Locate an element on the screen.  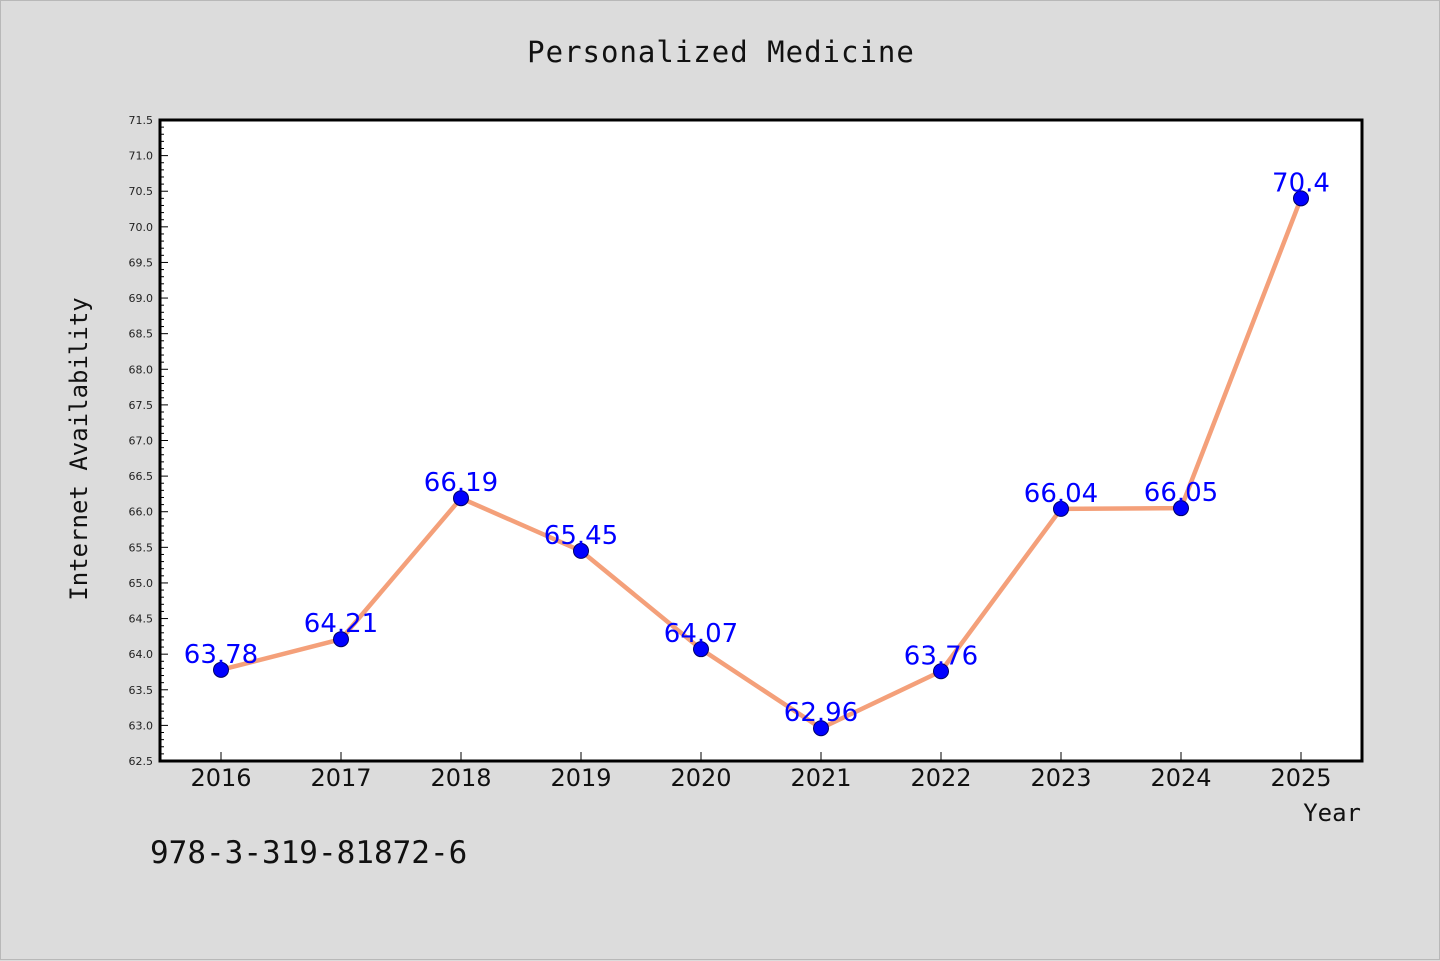
data-label: 63.76 is located at coordinates (941, 656).